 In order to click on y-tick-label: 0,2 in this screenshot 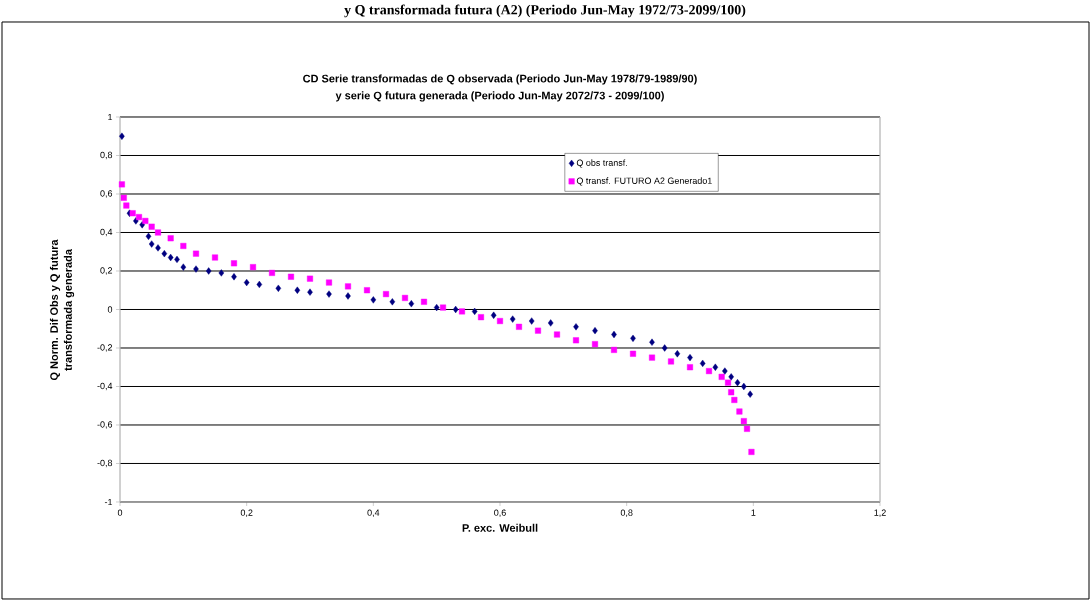, I will do `click(106, 271)`.